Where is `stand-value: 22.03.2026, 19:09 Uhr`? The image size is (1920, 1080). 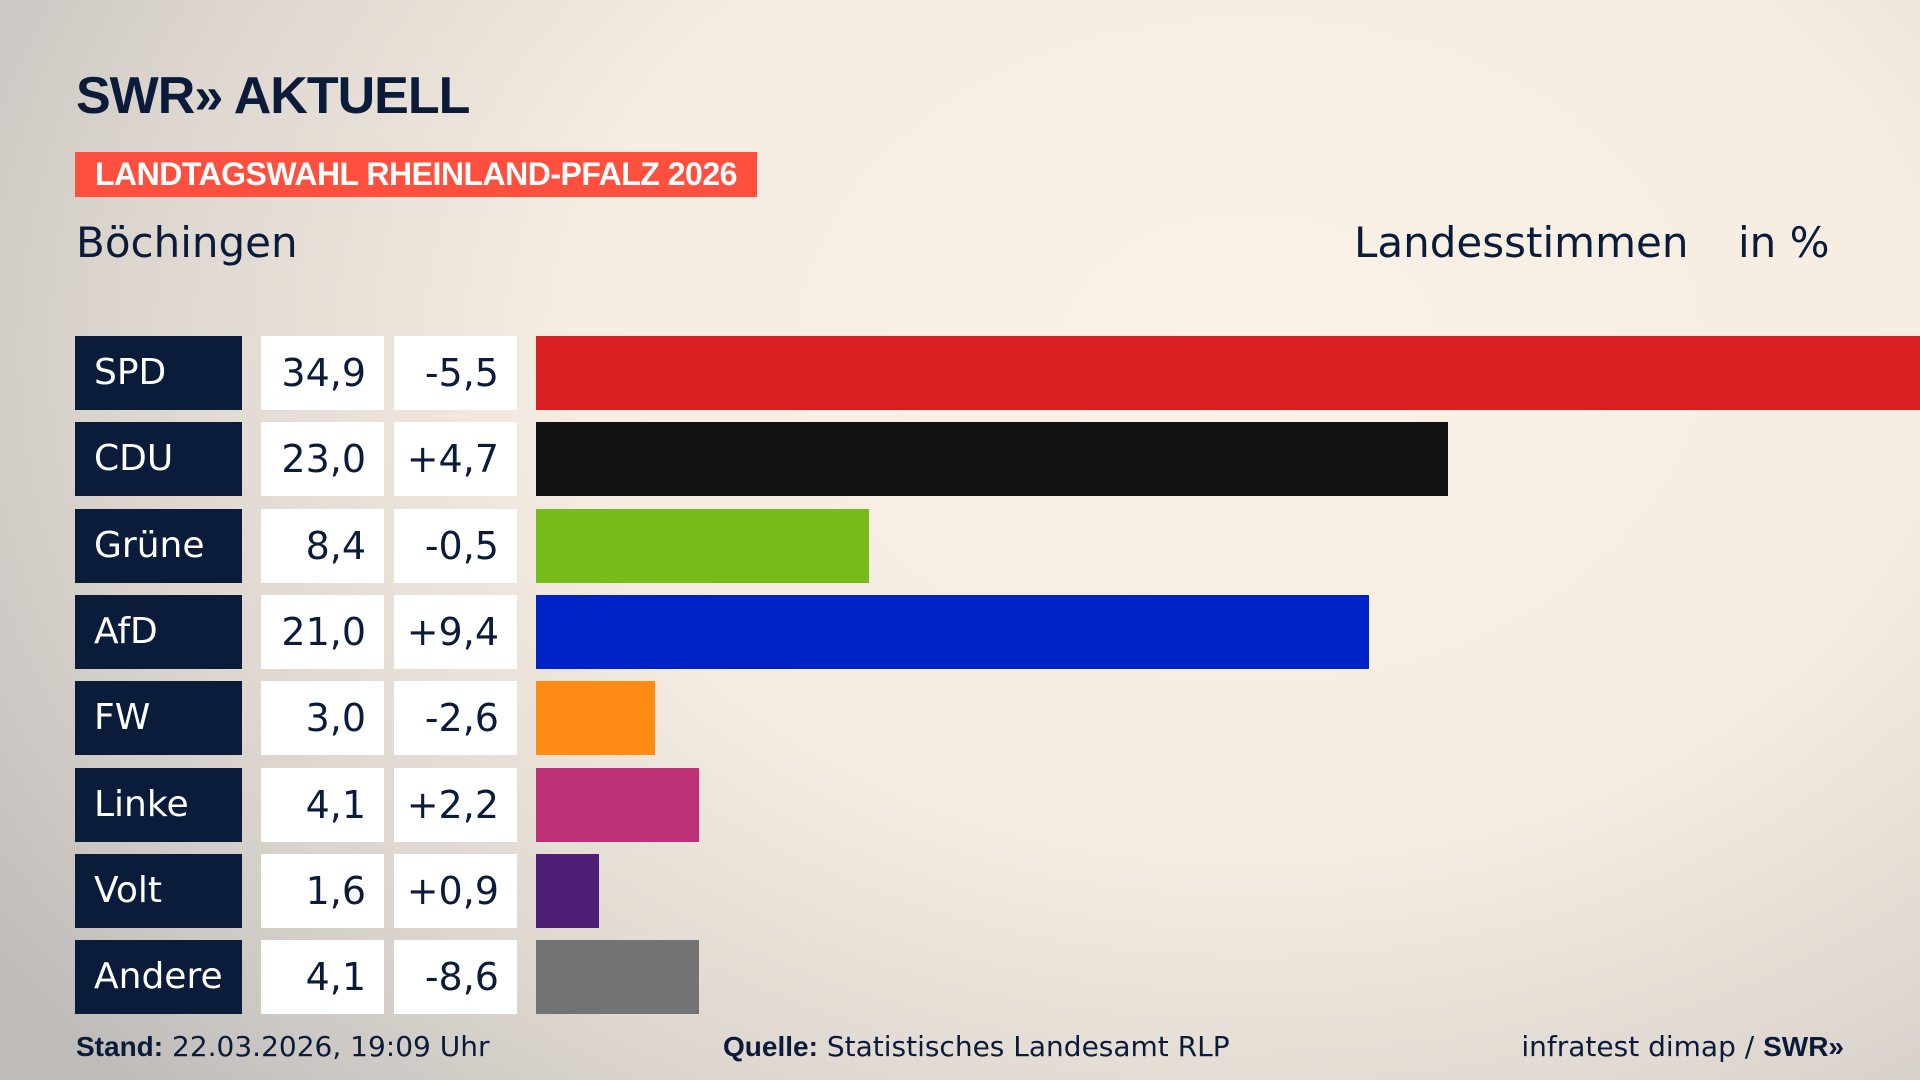
stand-value: 22.03.2026, 19:09 Uhr is located at coordinates (331, 1046).